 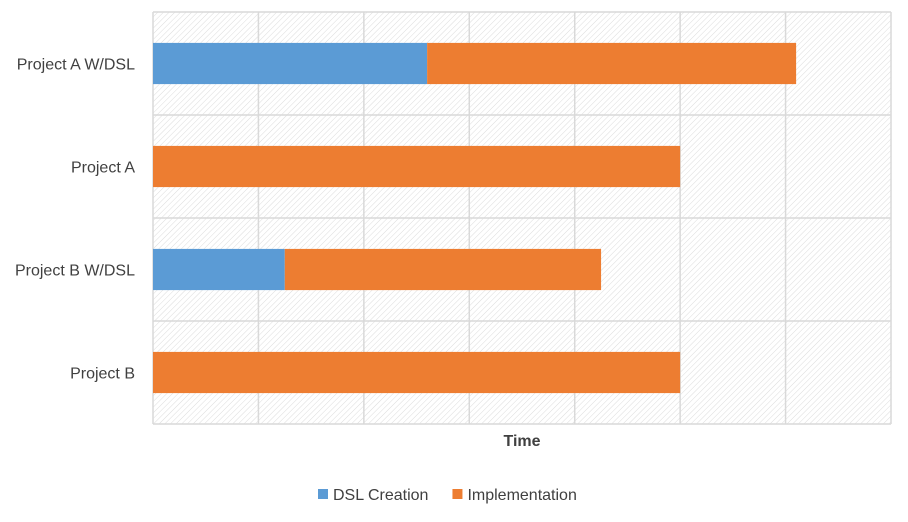 What do you see at coordinates (103, 168) in the screenshot?
I see `category-label: Project A` at bounding box center [103, 168].